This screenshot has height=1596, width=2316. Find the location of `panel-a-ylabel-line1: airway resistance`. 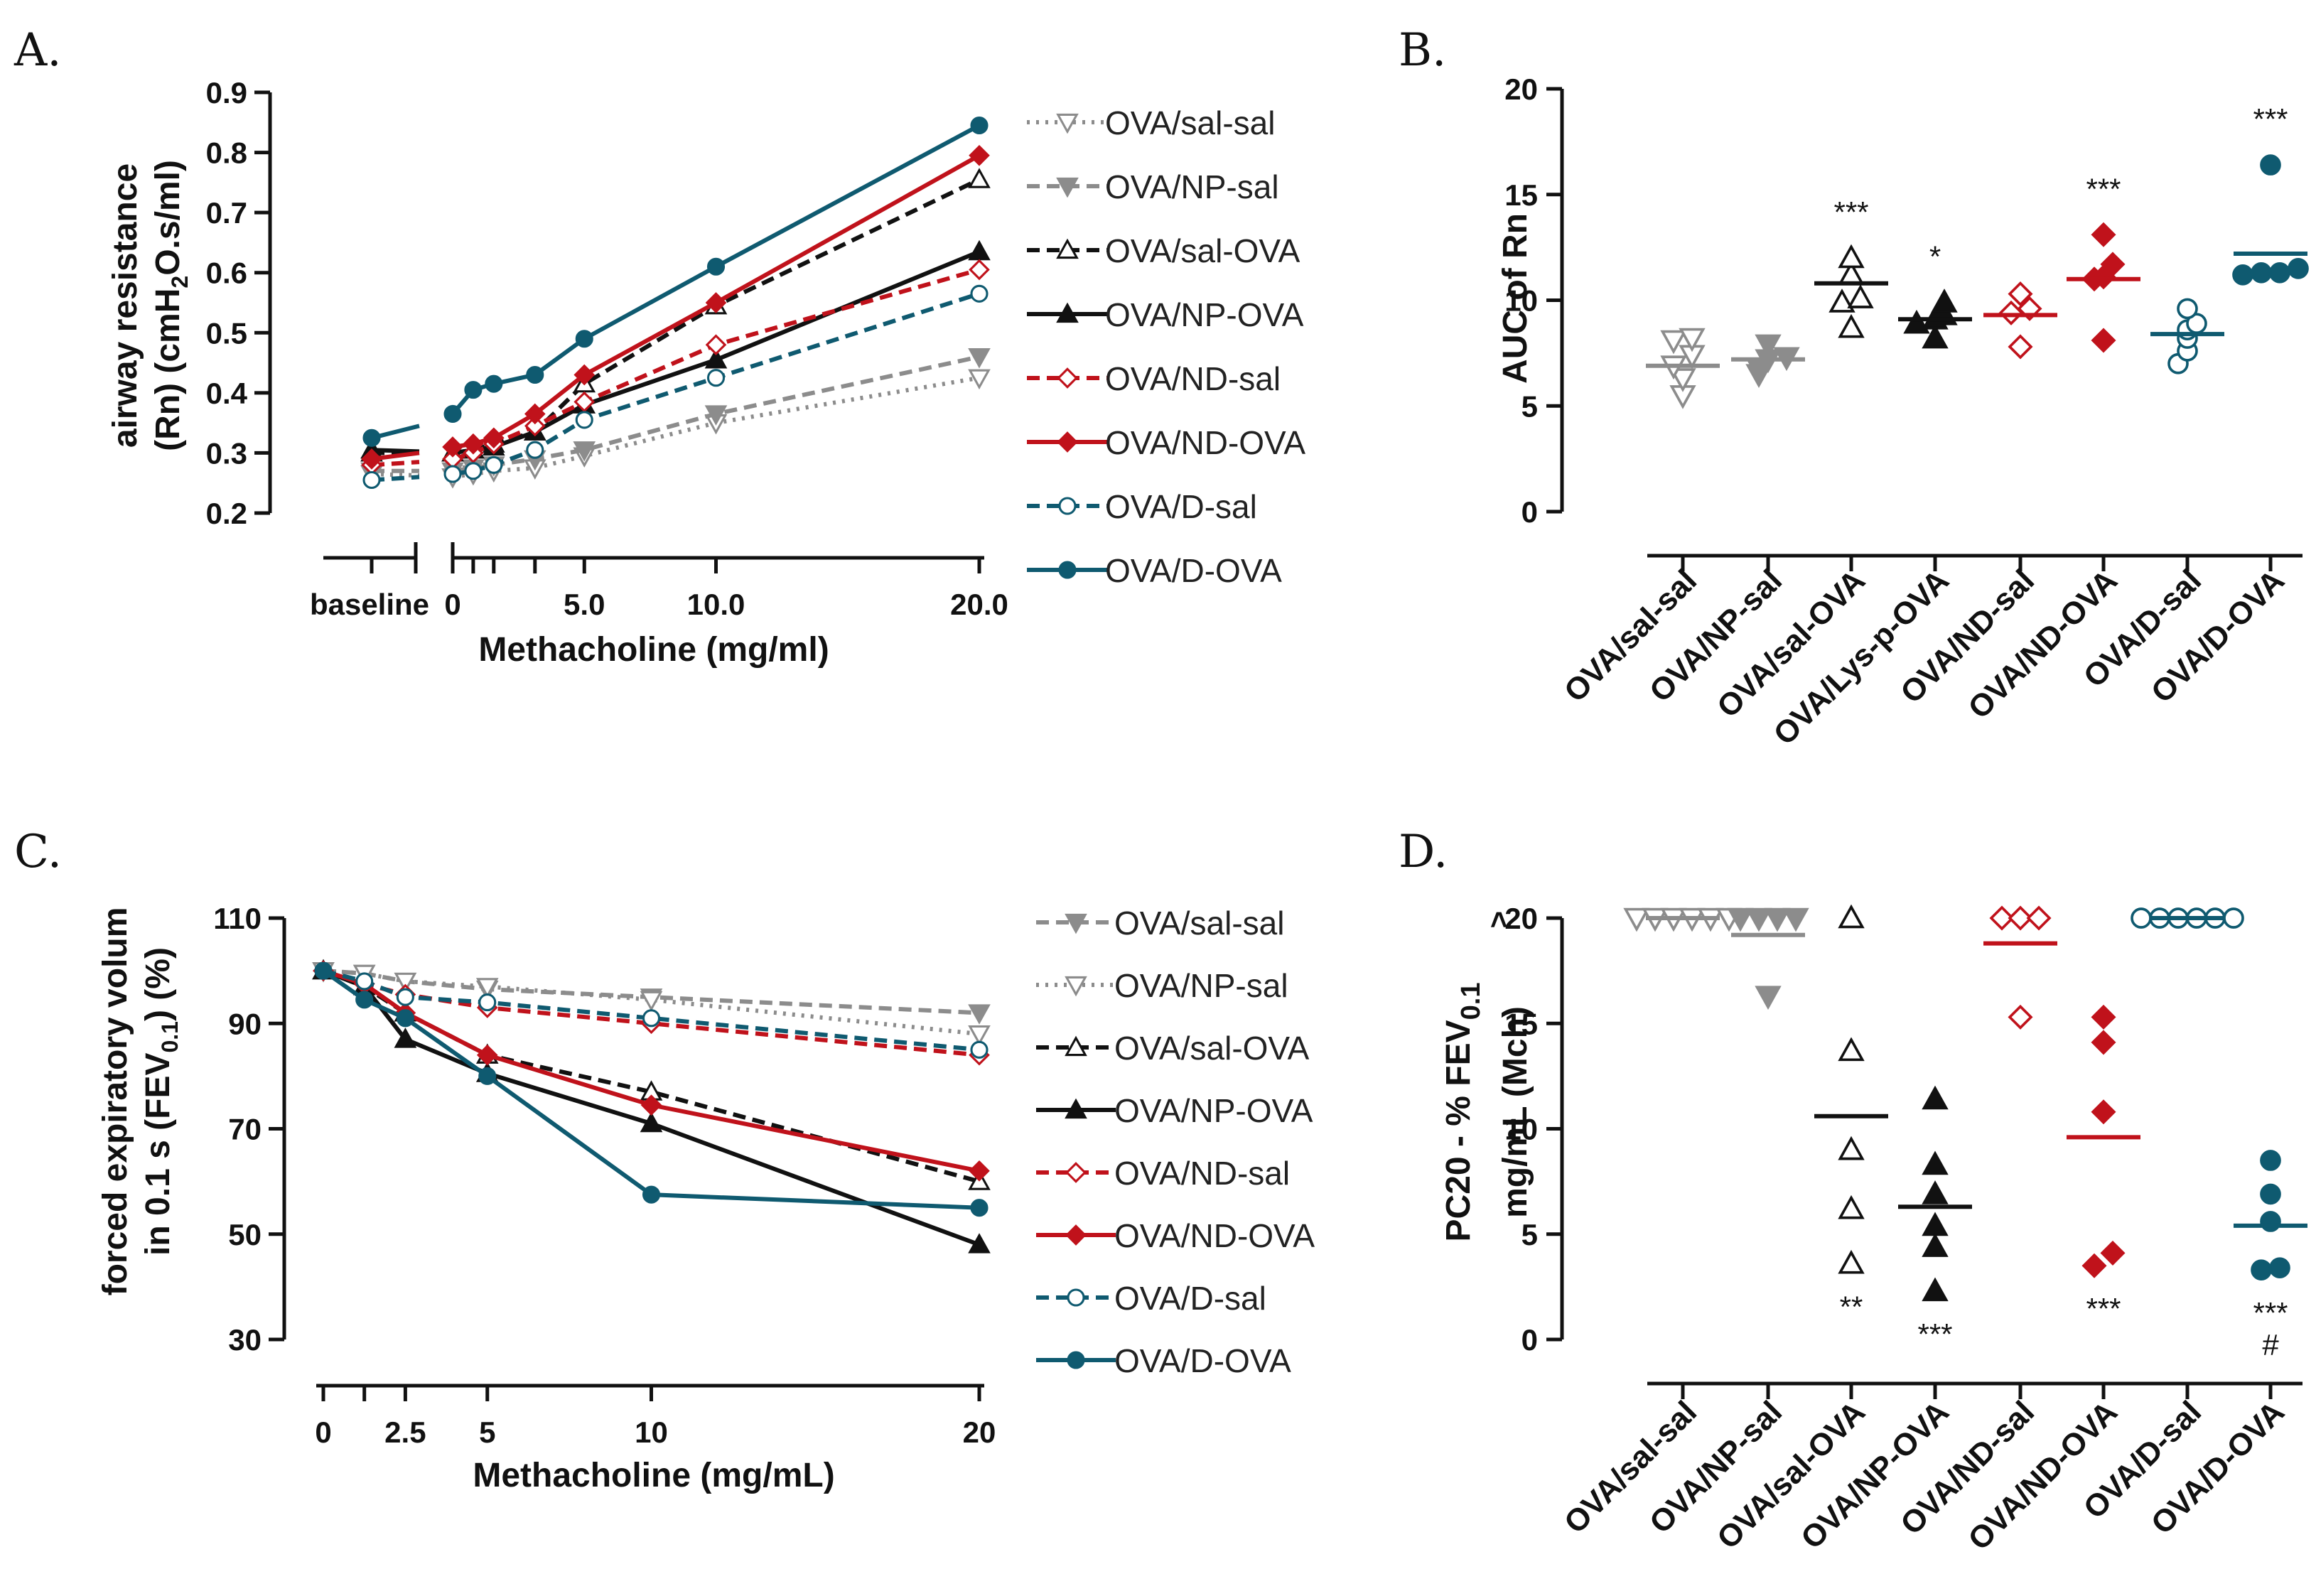

panel-a-ylabel-line1: airway resistance is located at coordinates (125, 306).